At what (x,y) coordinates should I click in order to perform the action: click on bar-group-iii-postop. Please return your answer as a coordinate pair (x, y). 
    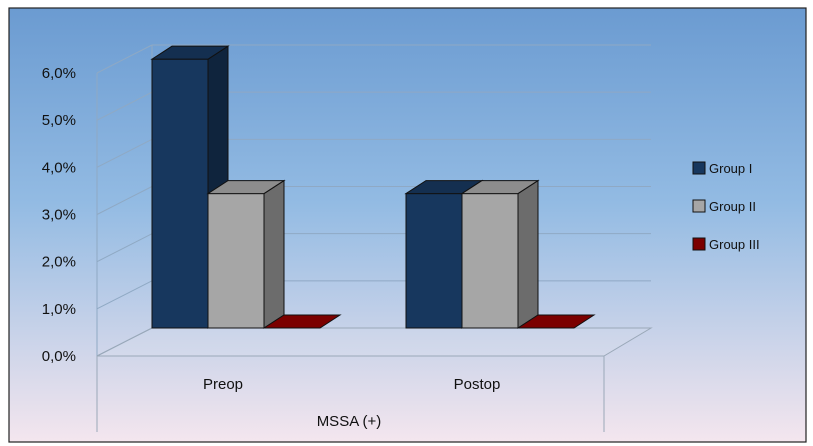
    Looking at the image, I should click on (556, 321).